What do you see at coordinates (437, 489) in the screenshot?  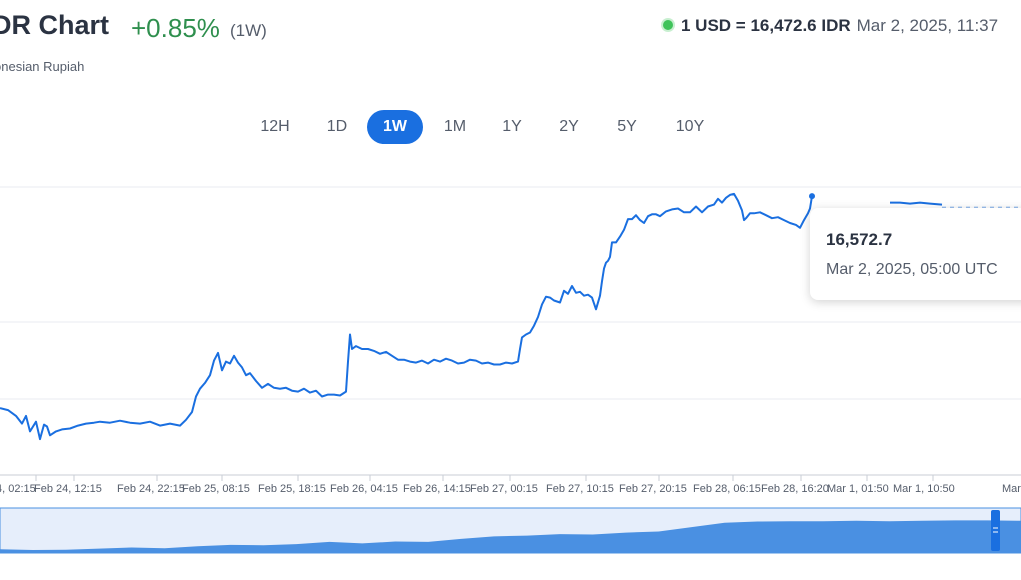 I see `x-tick-label: Feb 26, 14:15` at bounding box center [437, 489].